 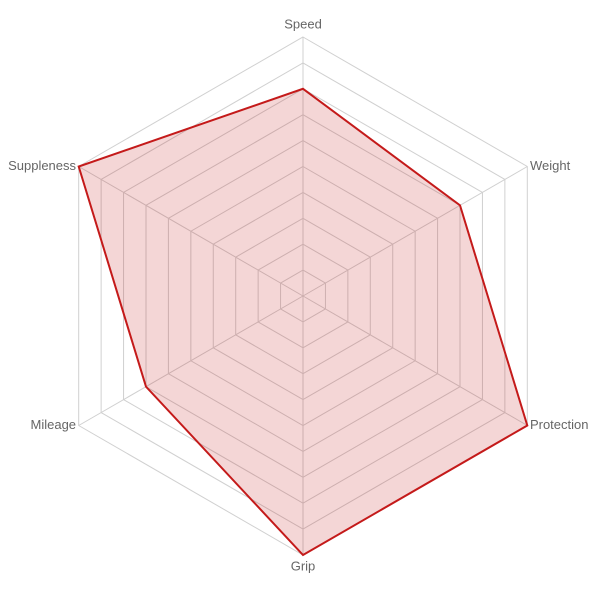 I want to click on axis-label: Protection, so click(x=559, y=424).